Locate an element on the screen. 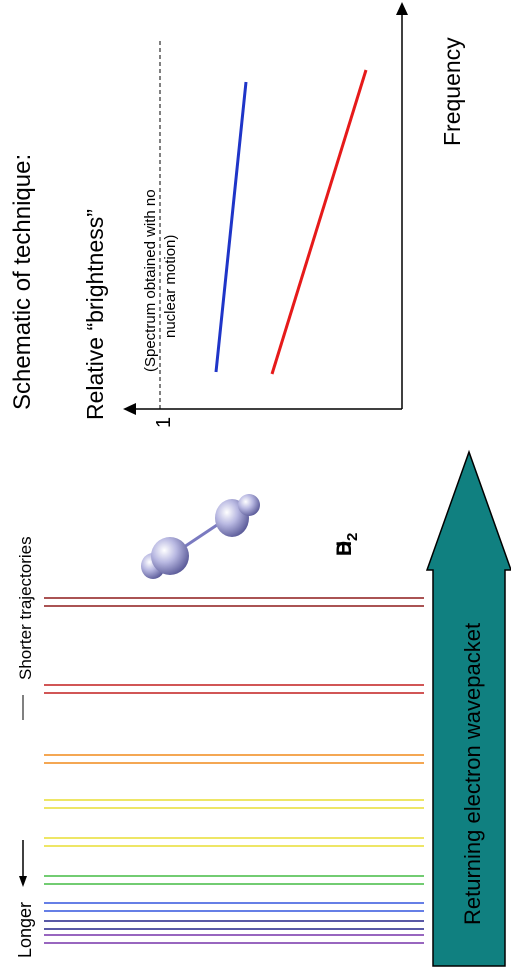 The height and width of the screenshot is (969, 511). annotation-line-2: nuclear motion) is located at coordinates (170, 286).